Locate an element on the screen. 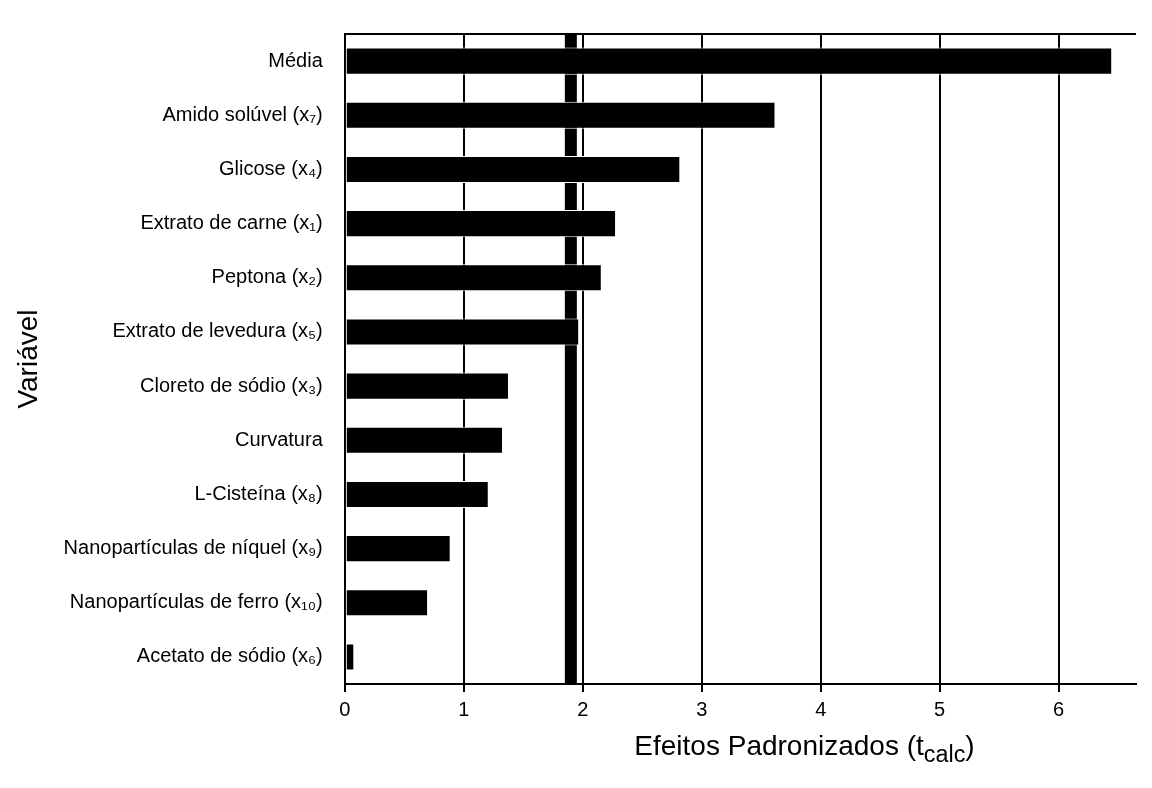 This screenshot has width=1152, height=788. x-tick-label: 6 is located at coordinates (1059, 708).